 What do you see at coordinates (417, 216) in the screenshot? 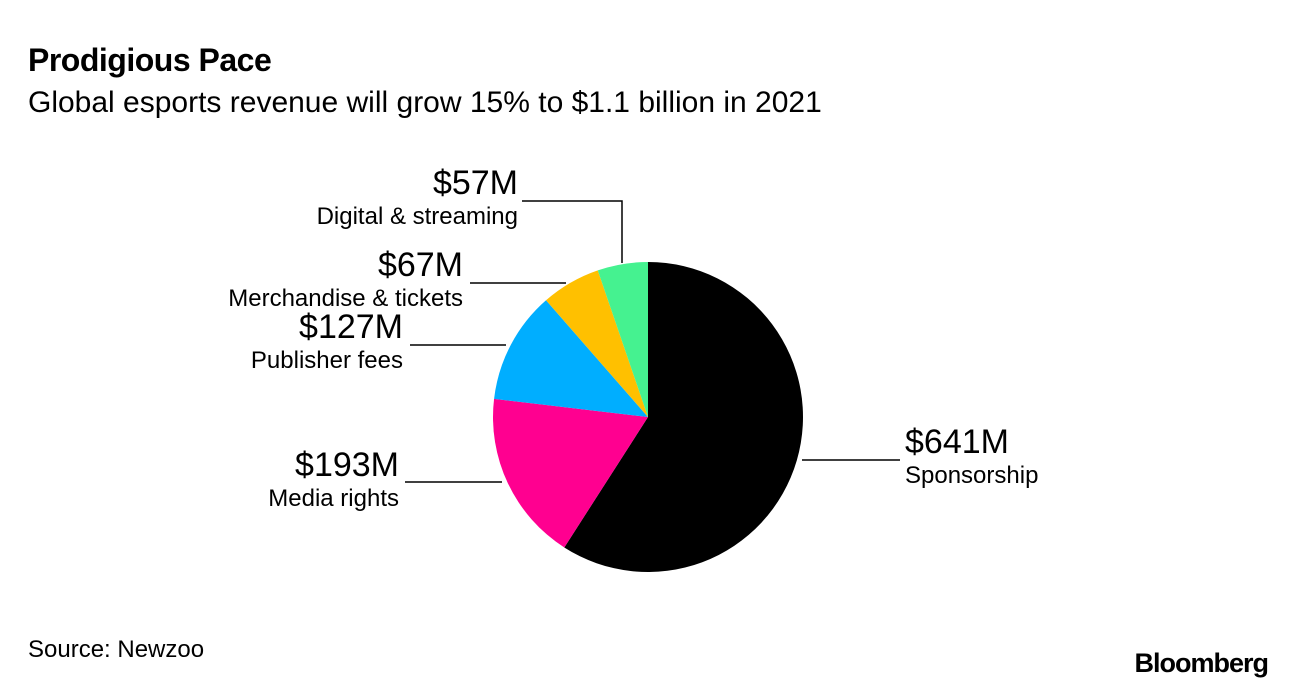
I see `category-label: Digital & streaming` at bounding box center [417, 216].